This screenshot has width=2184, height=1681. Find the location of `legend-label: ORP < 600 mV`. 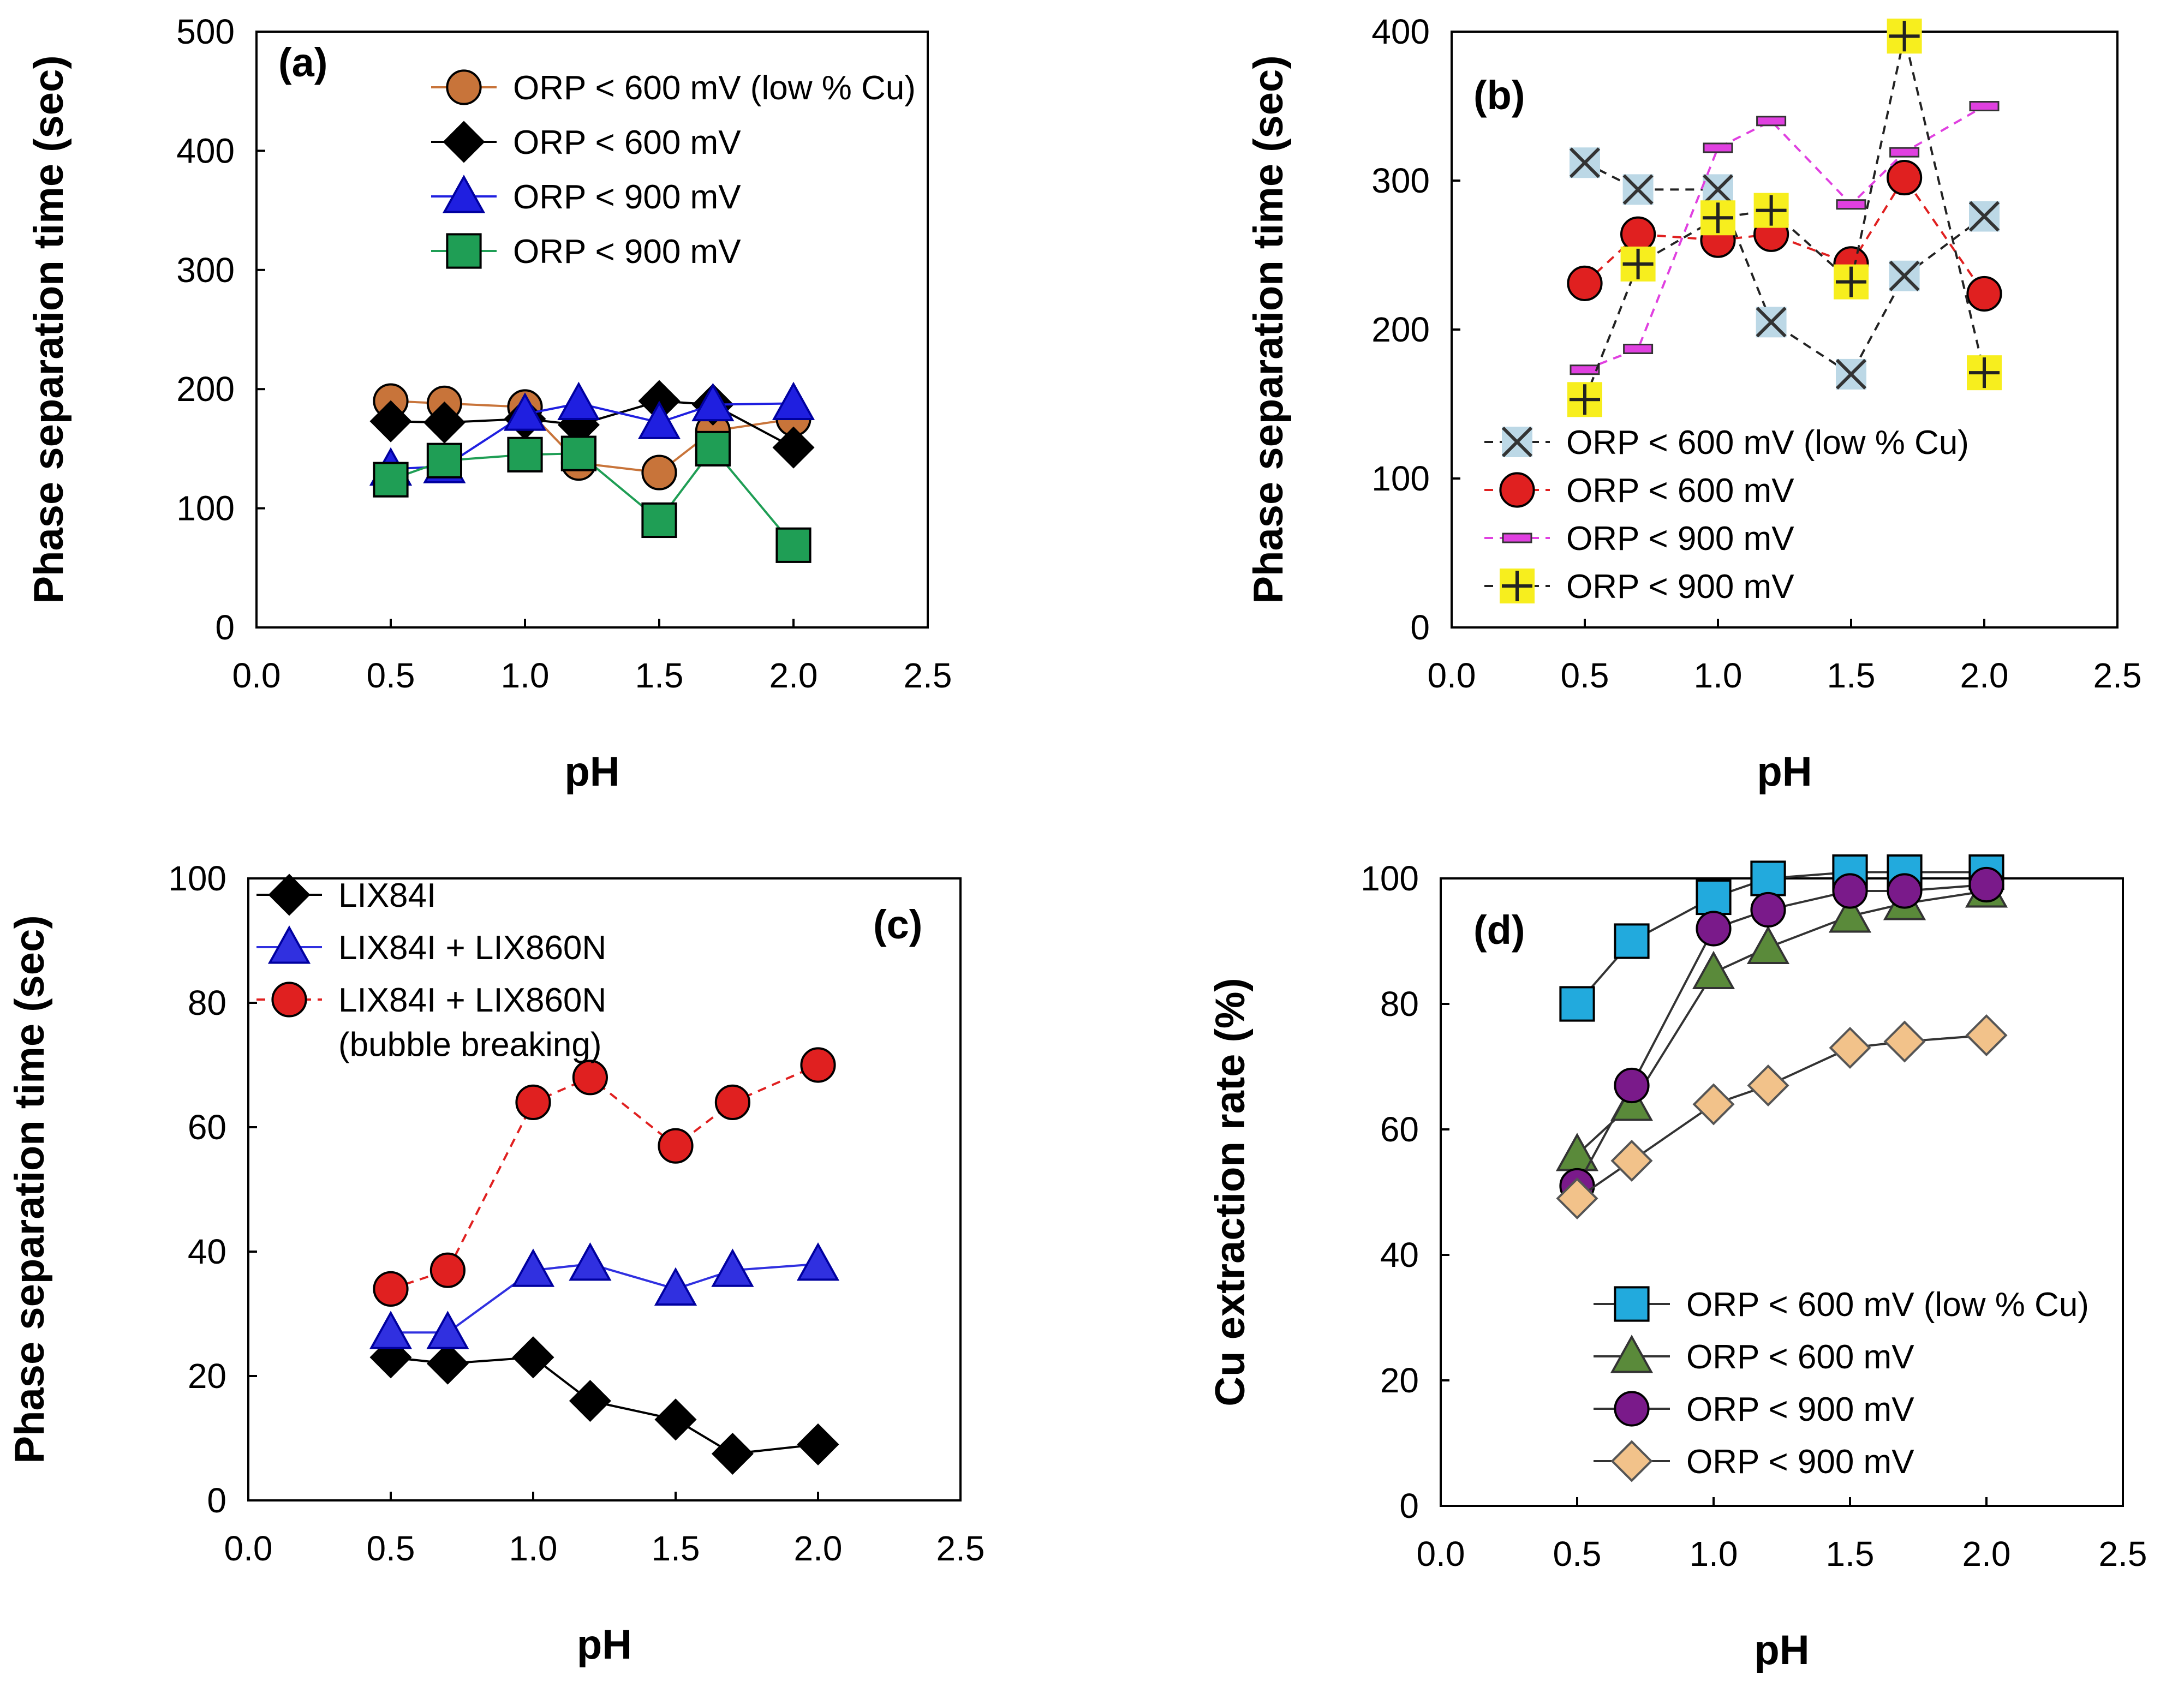

legend-label: ORP < 600 mV is located at coordinates (1680, 491).